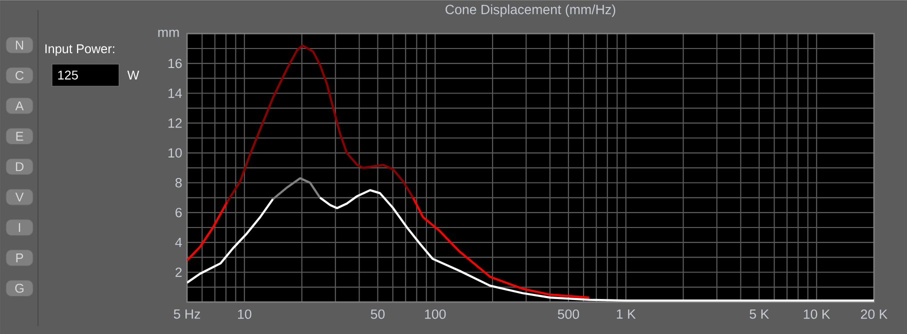 Image resolution: width=907 pixels, height=334 pixels. Describe the element at coordinates (178, 242) in the screenshot. I see `y-tick-label: 4` at that location.